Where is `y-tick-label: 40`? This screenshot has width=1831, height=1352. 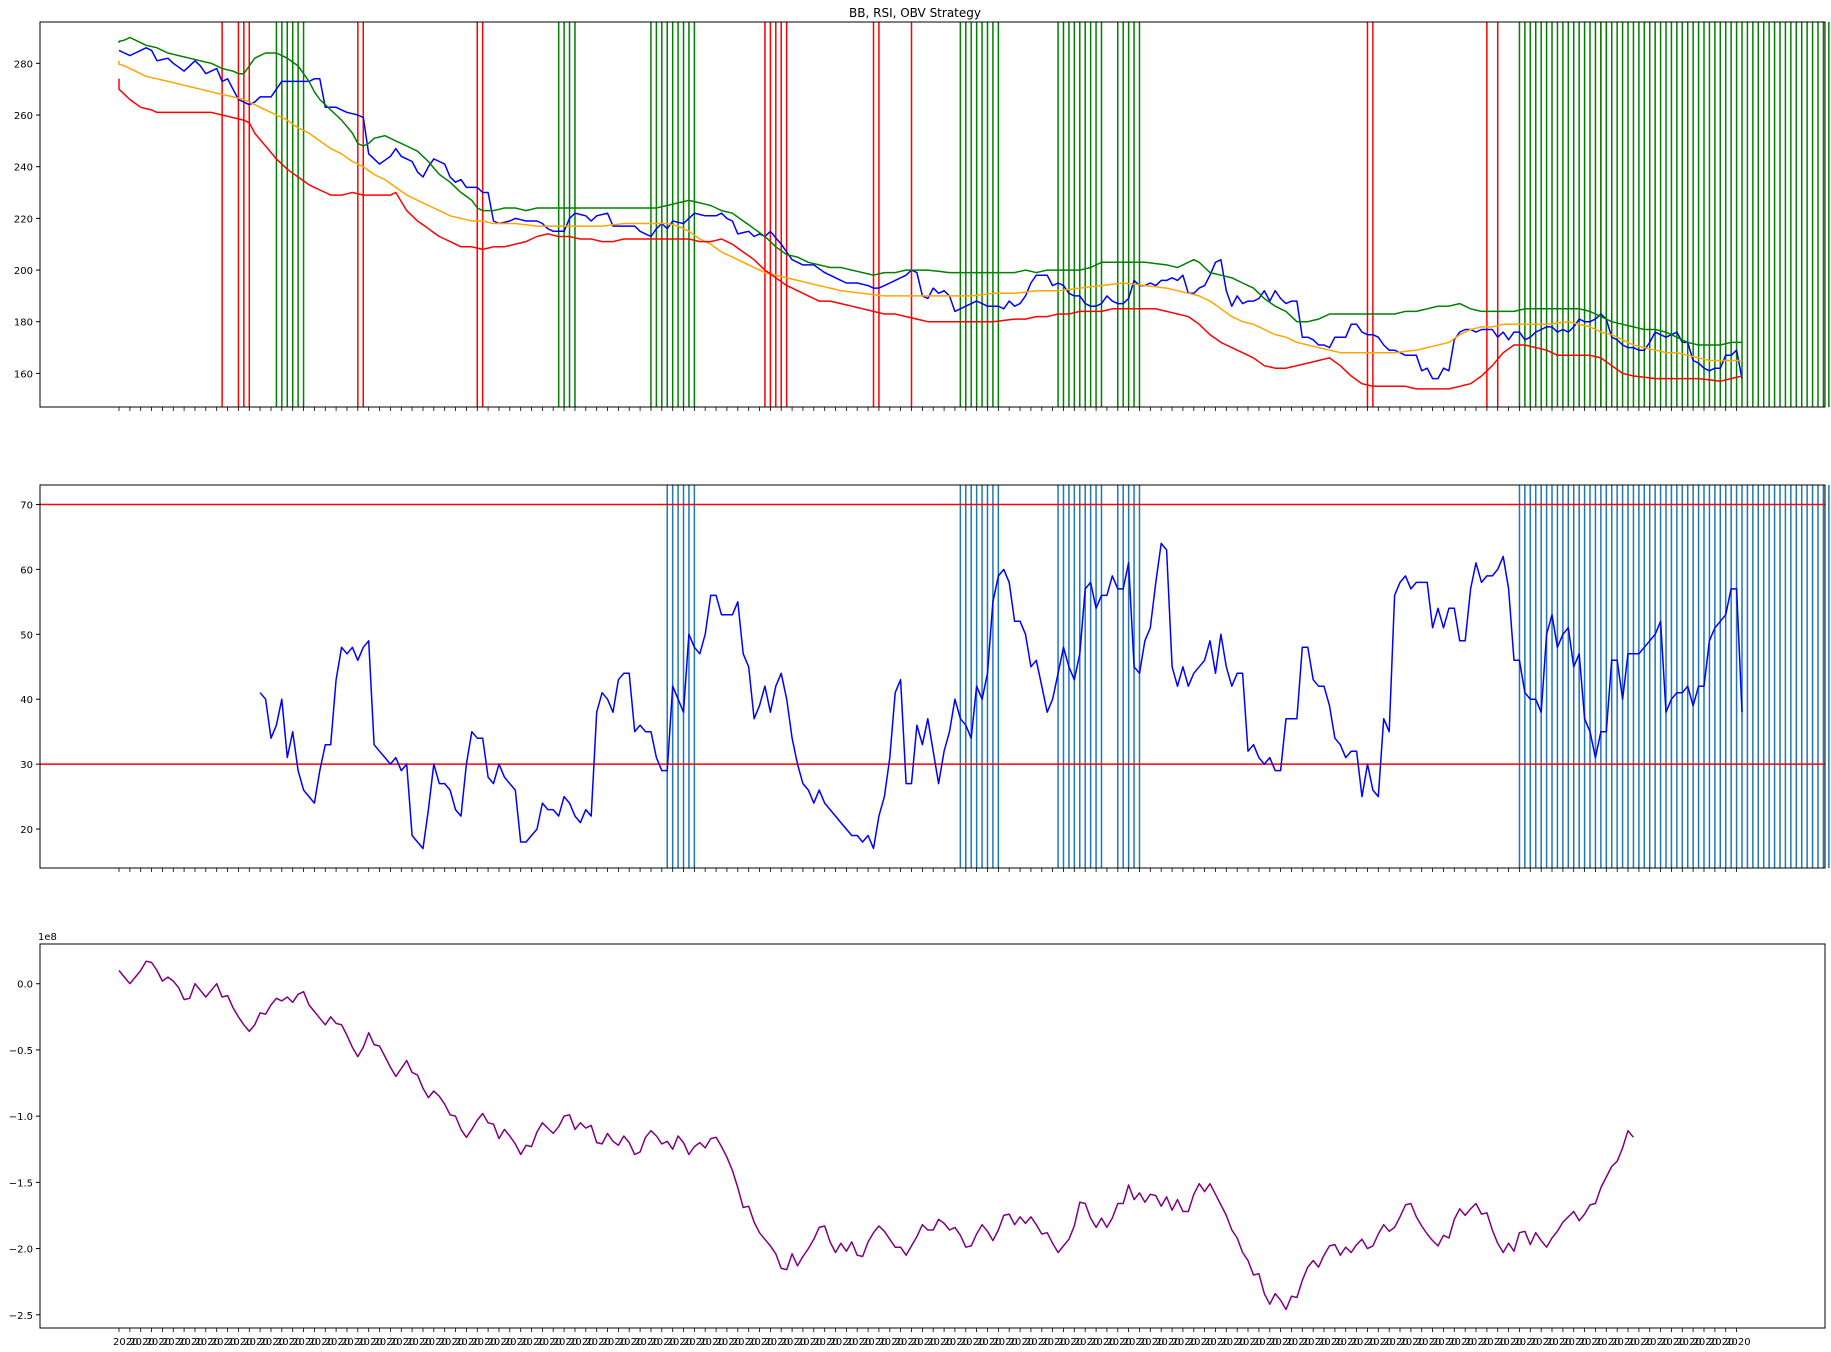 y-tick-label: 40 is located at coordinates (26, 700).